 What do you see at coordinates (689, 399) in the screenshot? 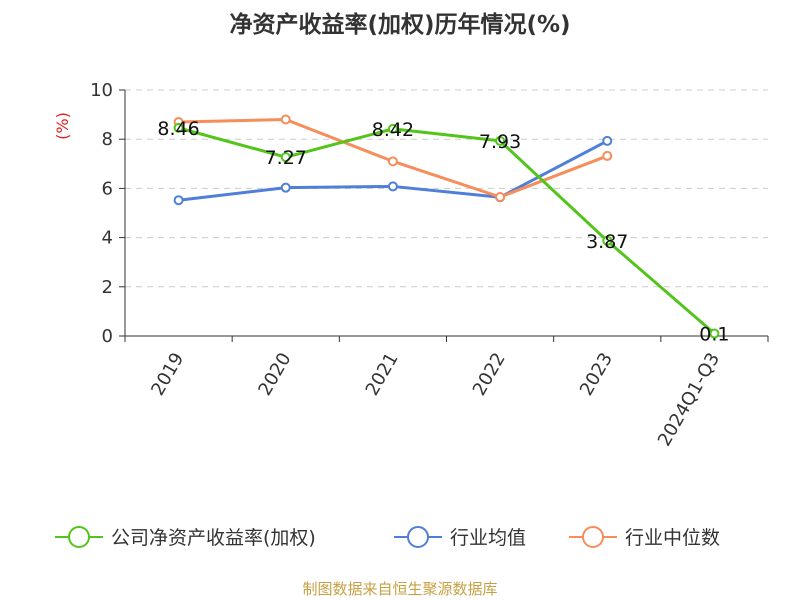
I see `x-tick-label-5: 2024Q1-Q3` at bounding box center [689, 399].